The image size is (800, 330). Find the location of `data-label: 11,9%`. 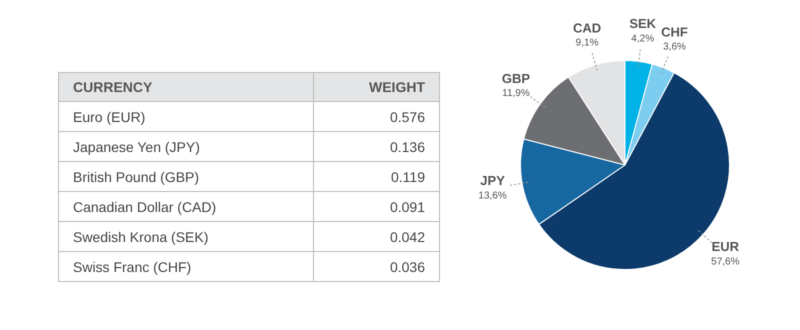

data-label: 11,9% is located at coordinates (516, 94).